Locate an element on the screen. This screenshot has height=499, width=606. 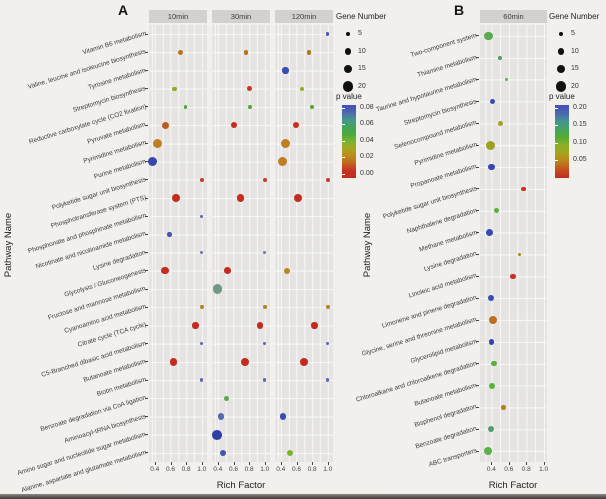
p-value-legend-title-a: p value is located at coordinates (349, 96).